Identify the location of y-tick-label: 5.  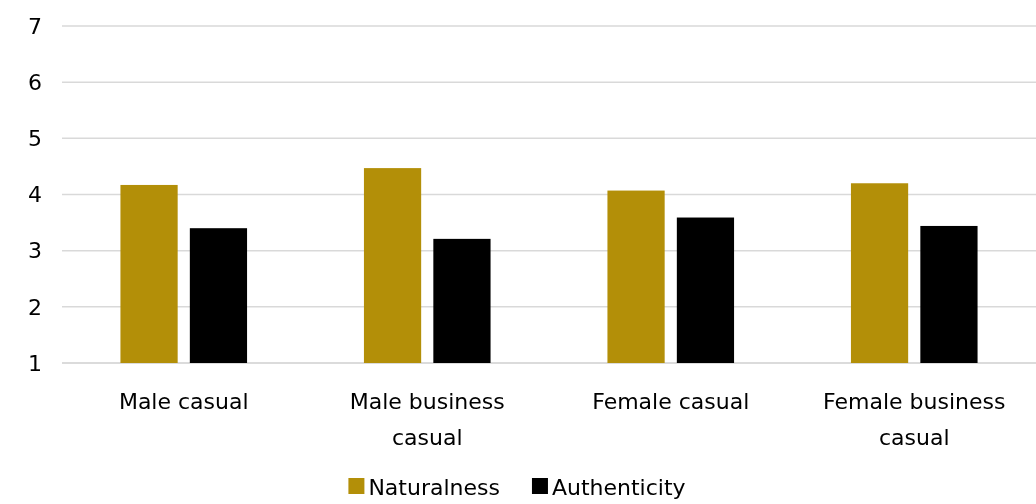
(35, 139).